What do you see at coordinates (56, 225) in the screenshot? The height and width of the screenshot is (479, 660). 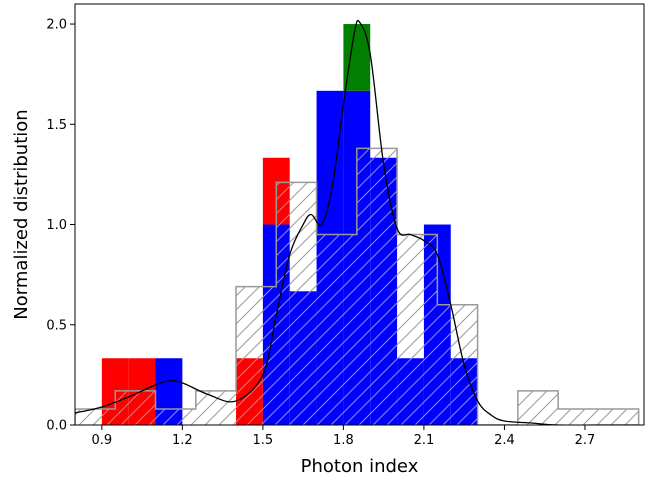 I see `y-tick-label-2: 1.0` at bounding box center [56, 225].